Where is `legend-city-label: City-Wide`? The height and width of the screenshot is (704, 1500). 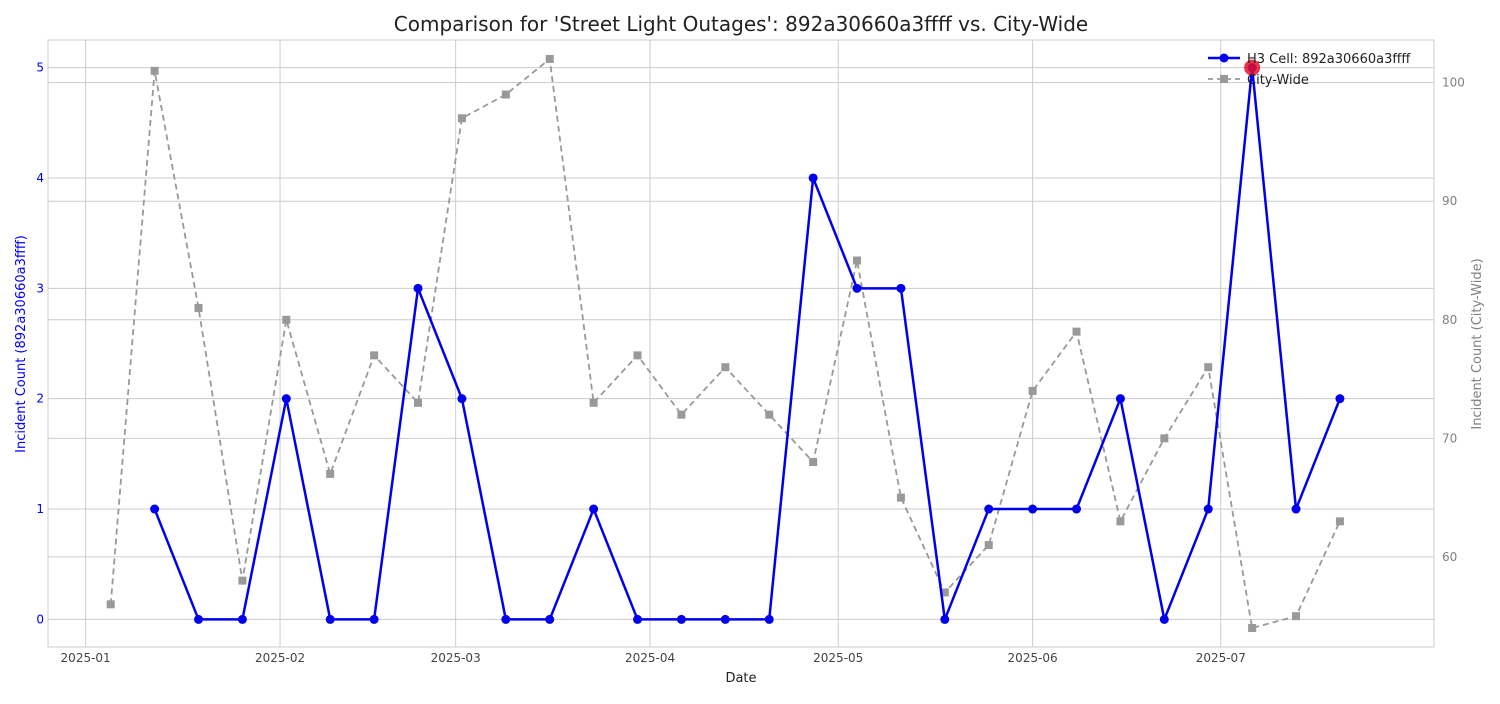
legend-city-label: City-Wide is located at coordinates (1278, 80).